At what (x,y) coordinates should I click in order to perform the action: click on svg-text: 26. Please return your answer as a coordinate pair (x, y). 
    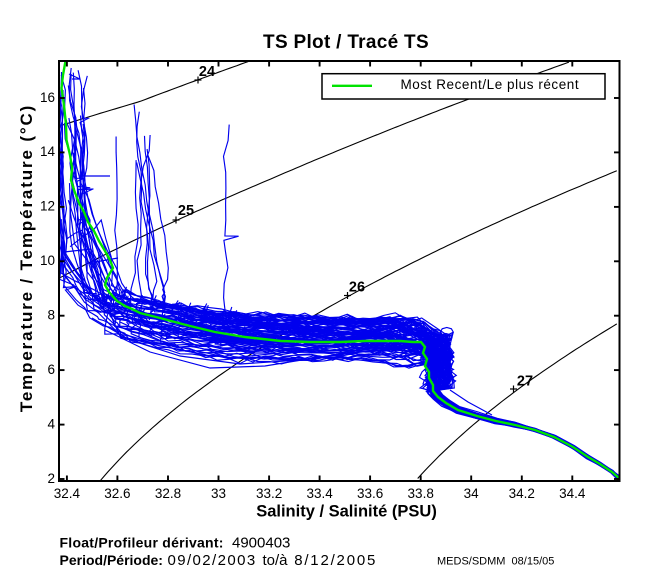
    Looking at the image, I should click on (357, 288).